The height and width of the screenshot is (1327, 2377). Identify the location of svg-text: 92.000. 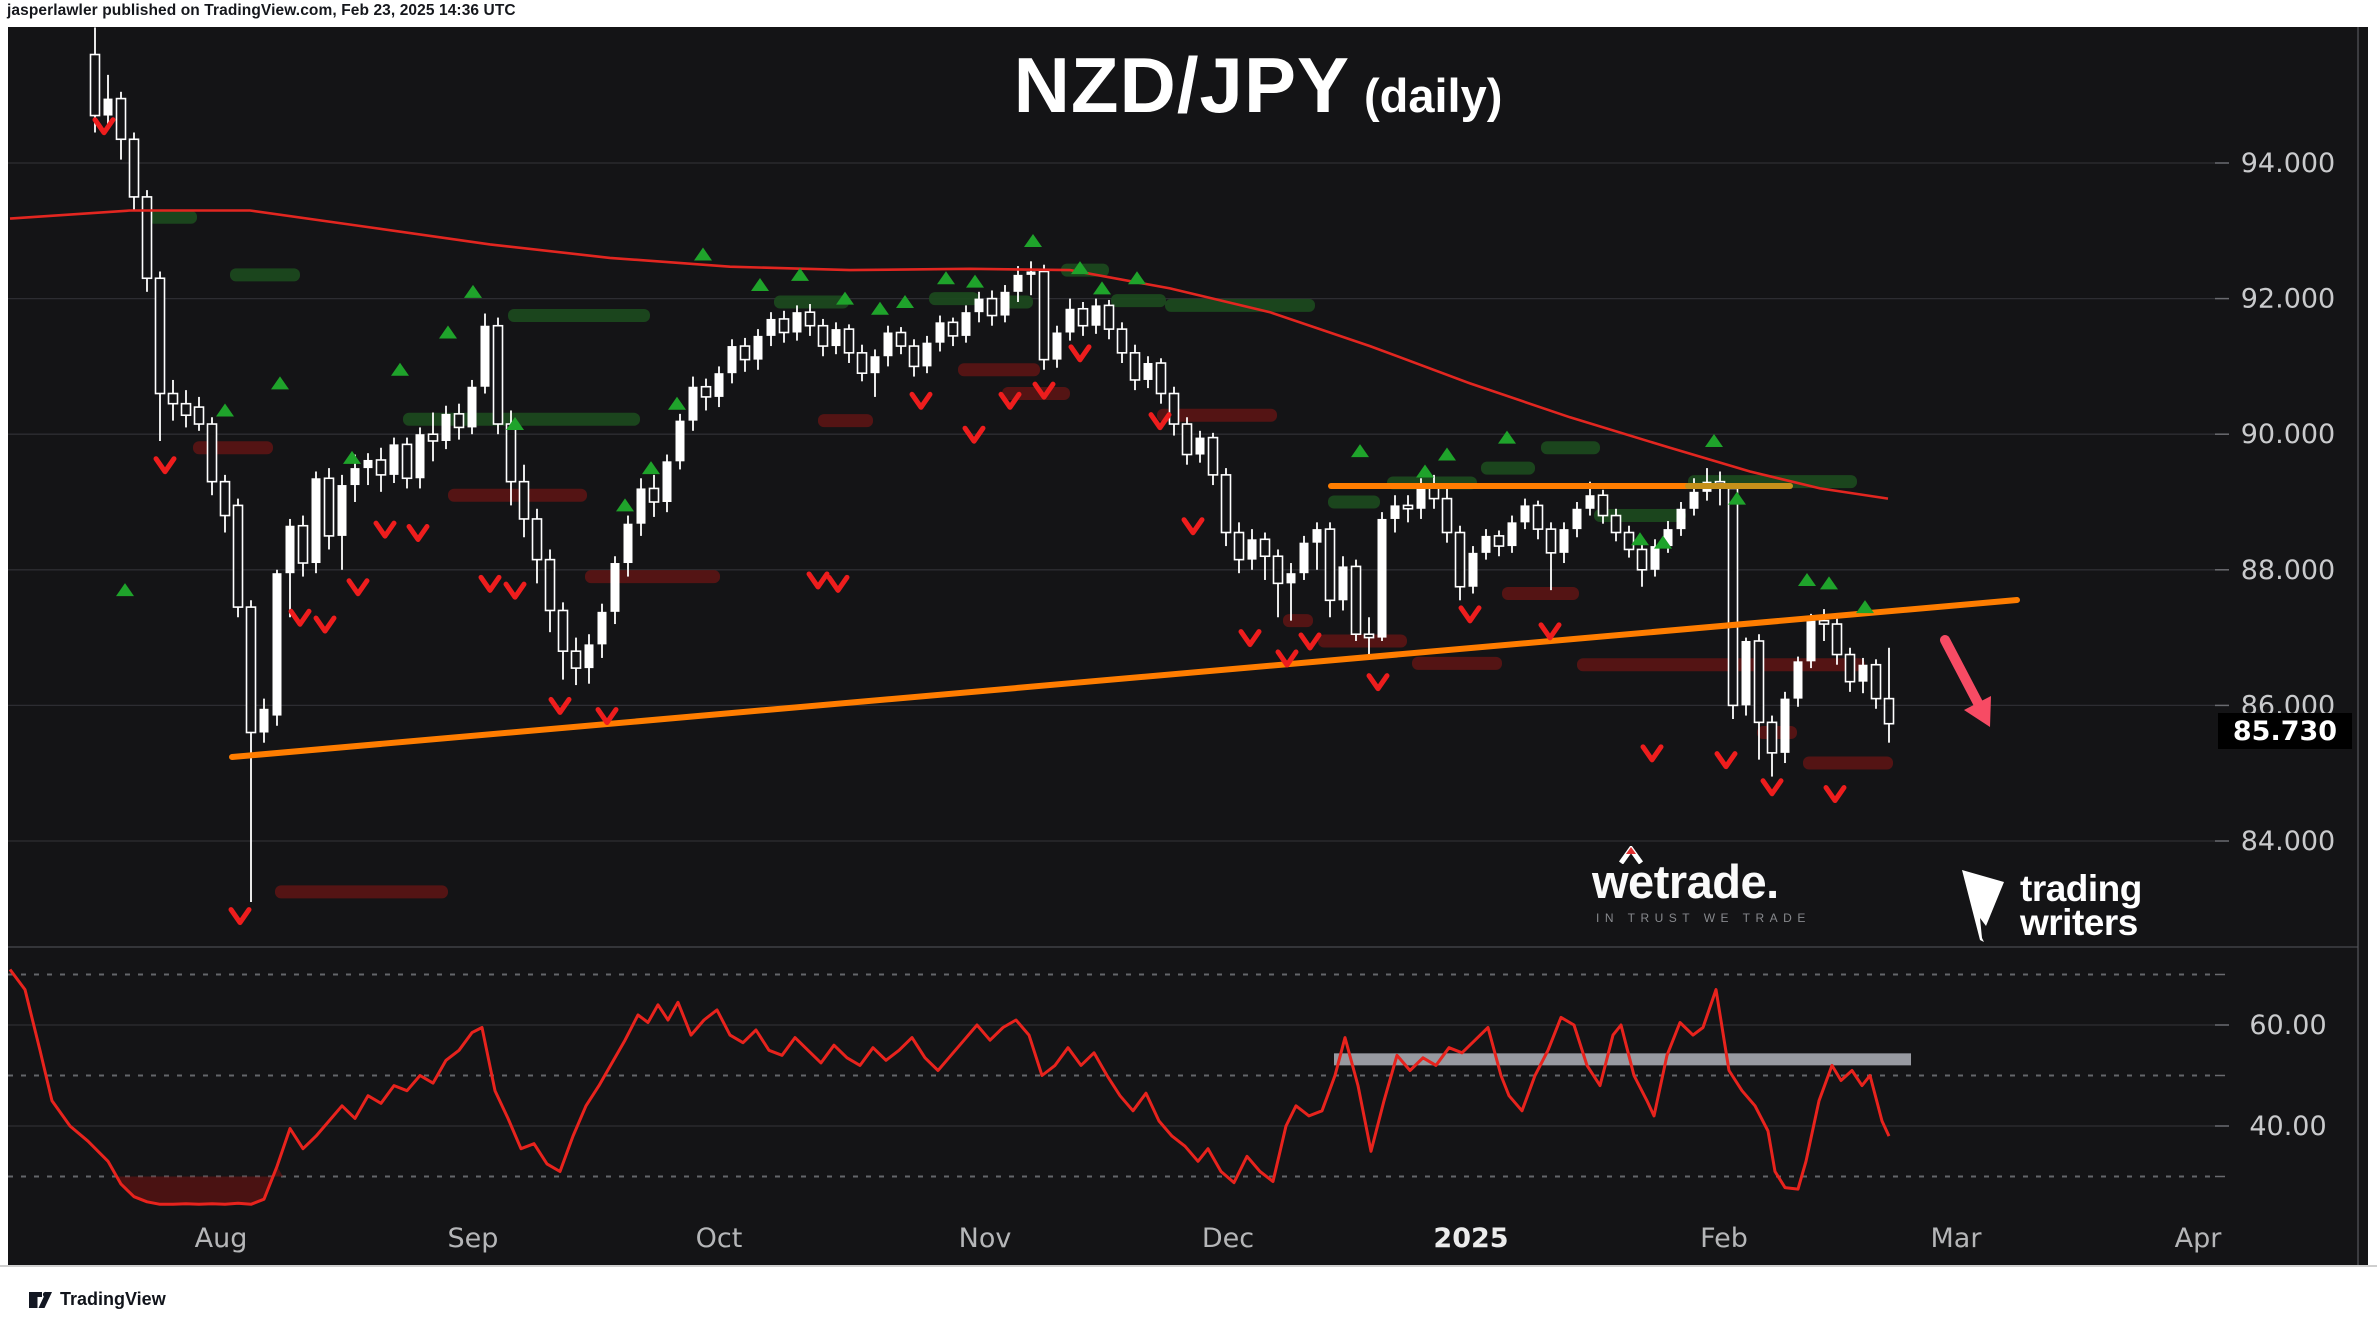
(2288, 299).